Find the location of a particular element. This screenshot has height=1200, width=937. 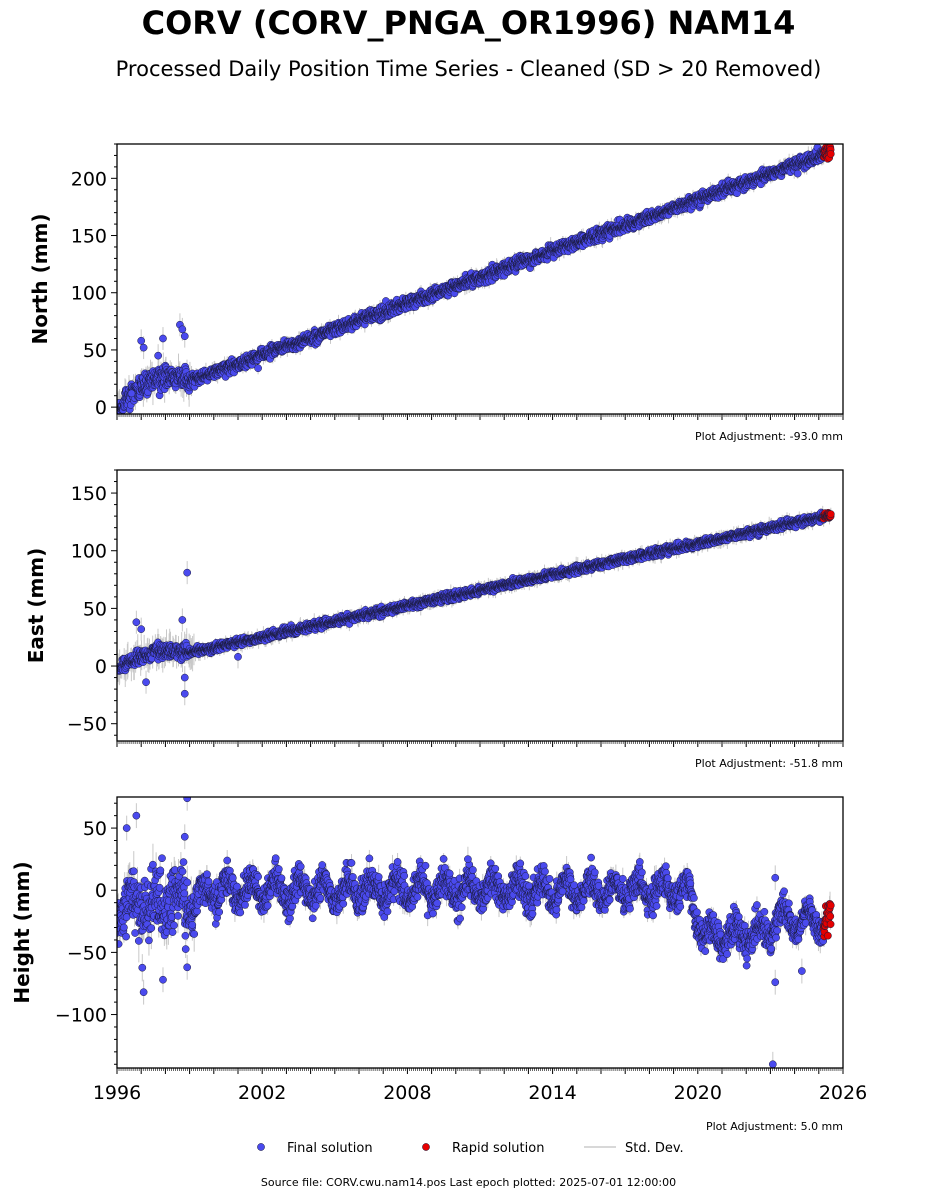

y-tick-label: 0 is located at coordinates (101, 408).